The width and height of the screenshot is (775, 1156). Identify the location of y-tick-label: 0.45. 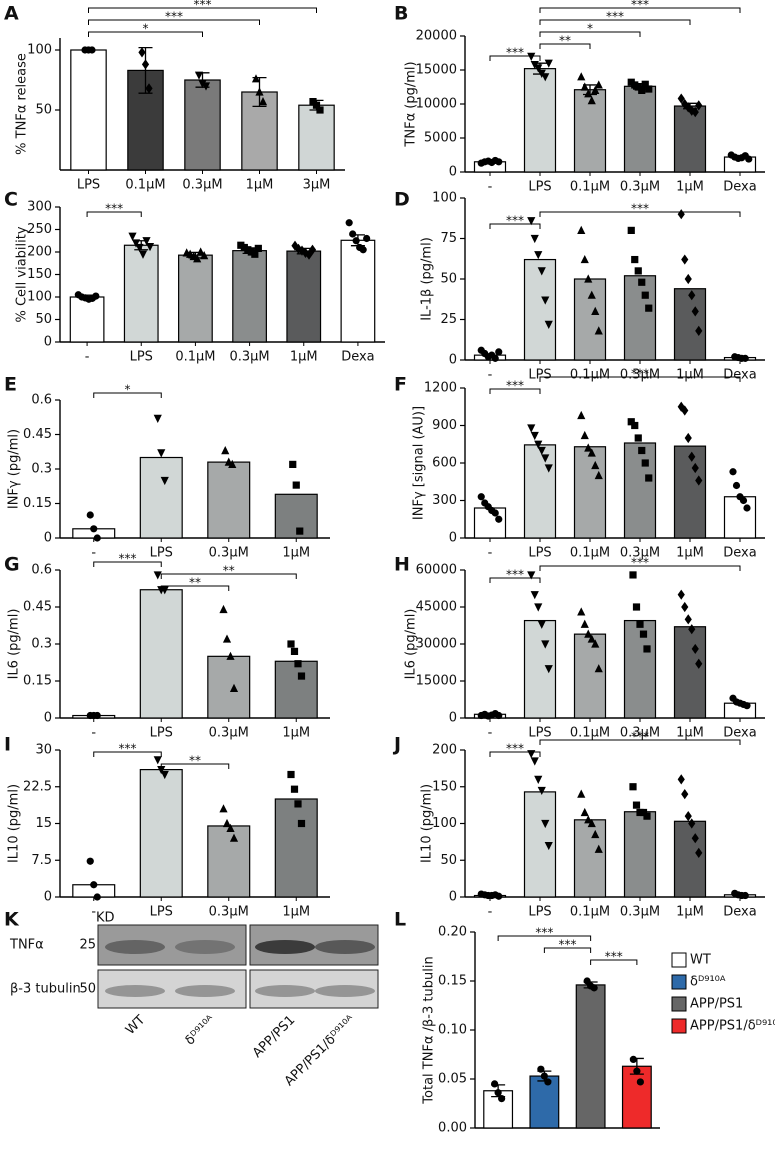
(37, 434).